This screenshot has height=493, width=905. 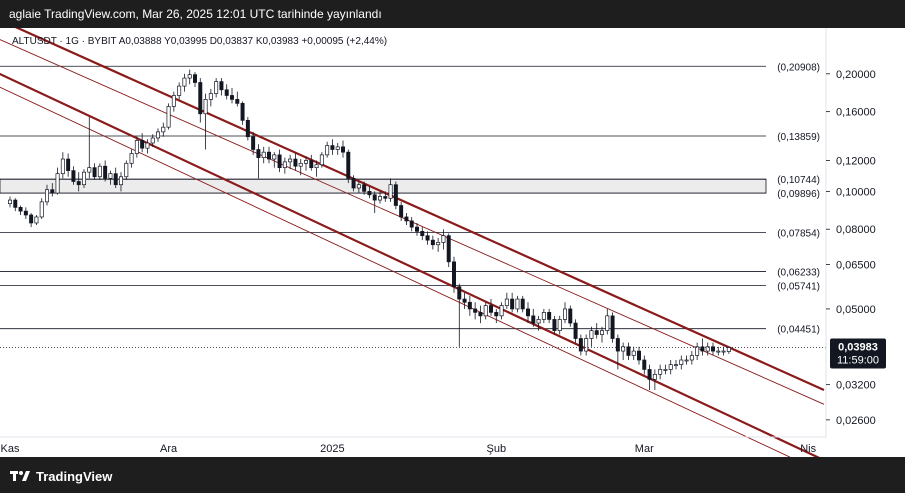 I want to click on level-label: (0,07854), so click(x=798, y=233).